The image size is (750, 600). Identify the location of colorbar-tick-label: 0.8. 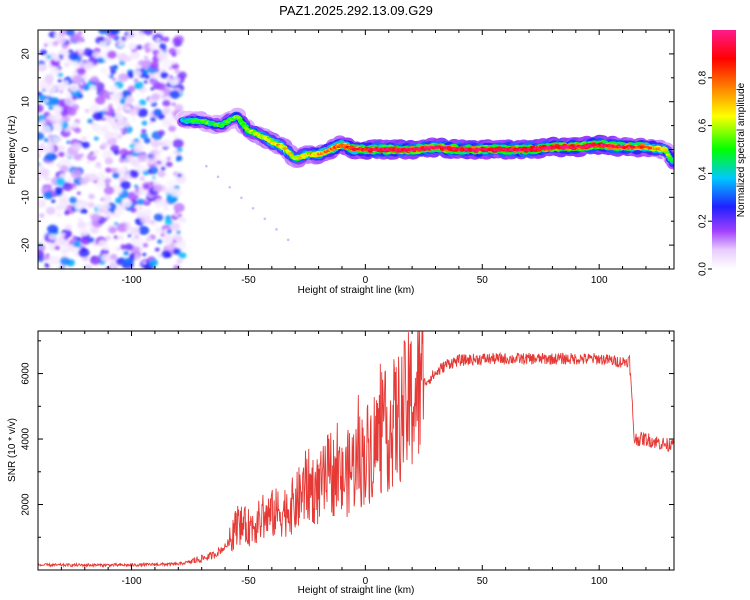
(703, 77).